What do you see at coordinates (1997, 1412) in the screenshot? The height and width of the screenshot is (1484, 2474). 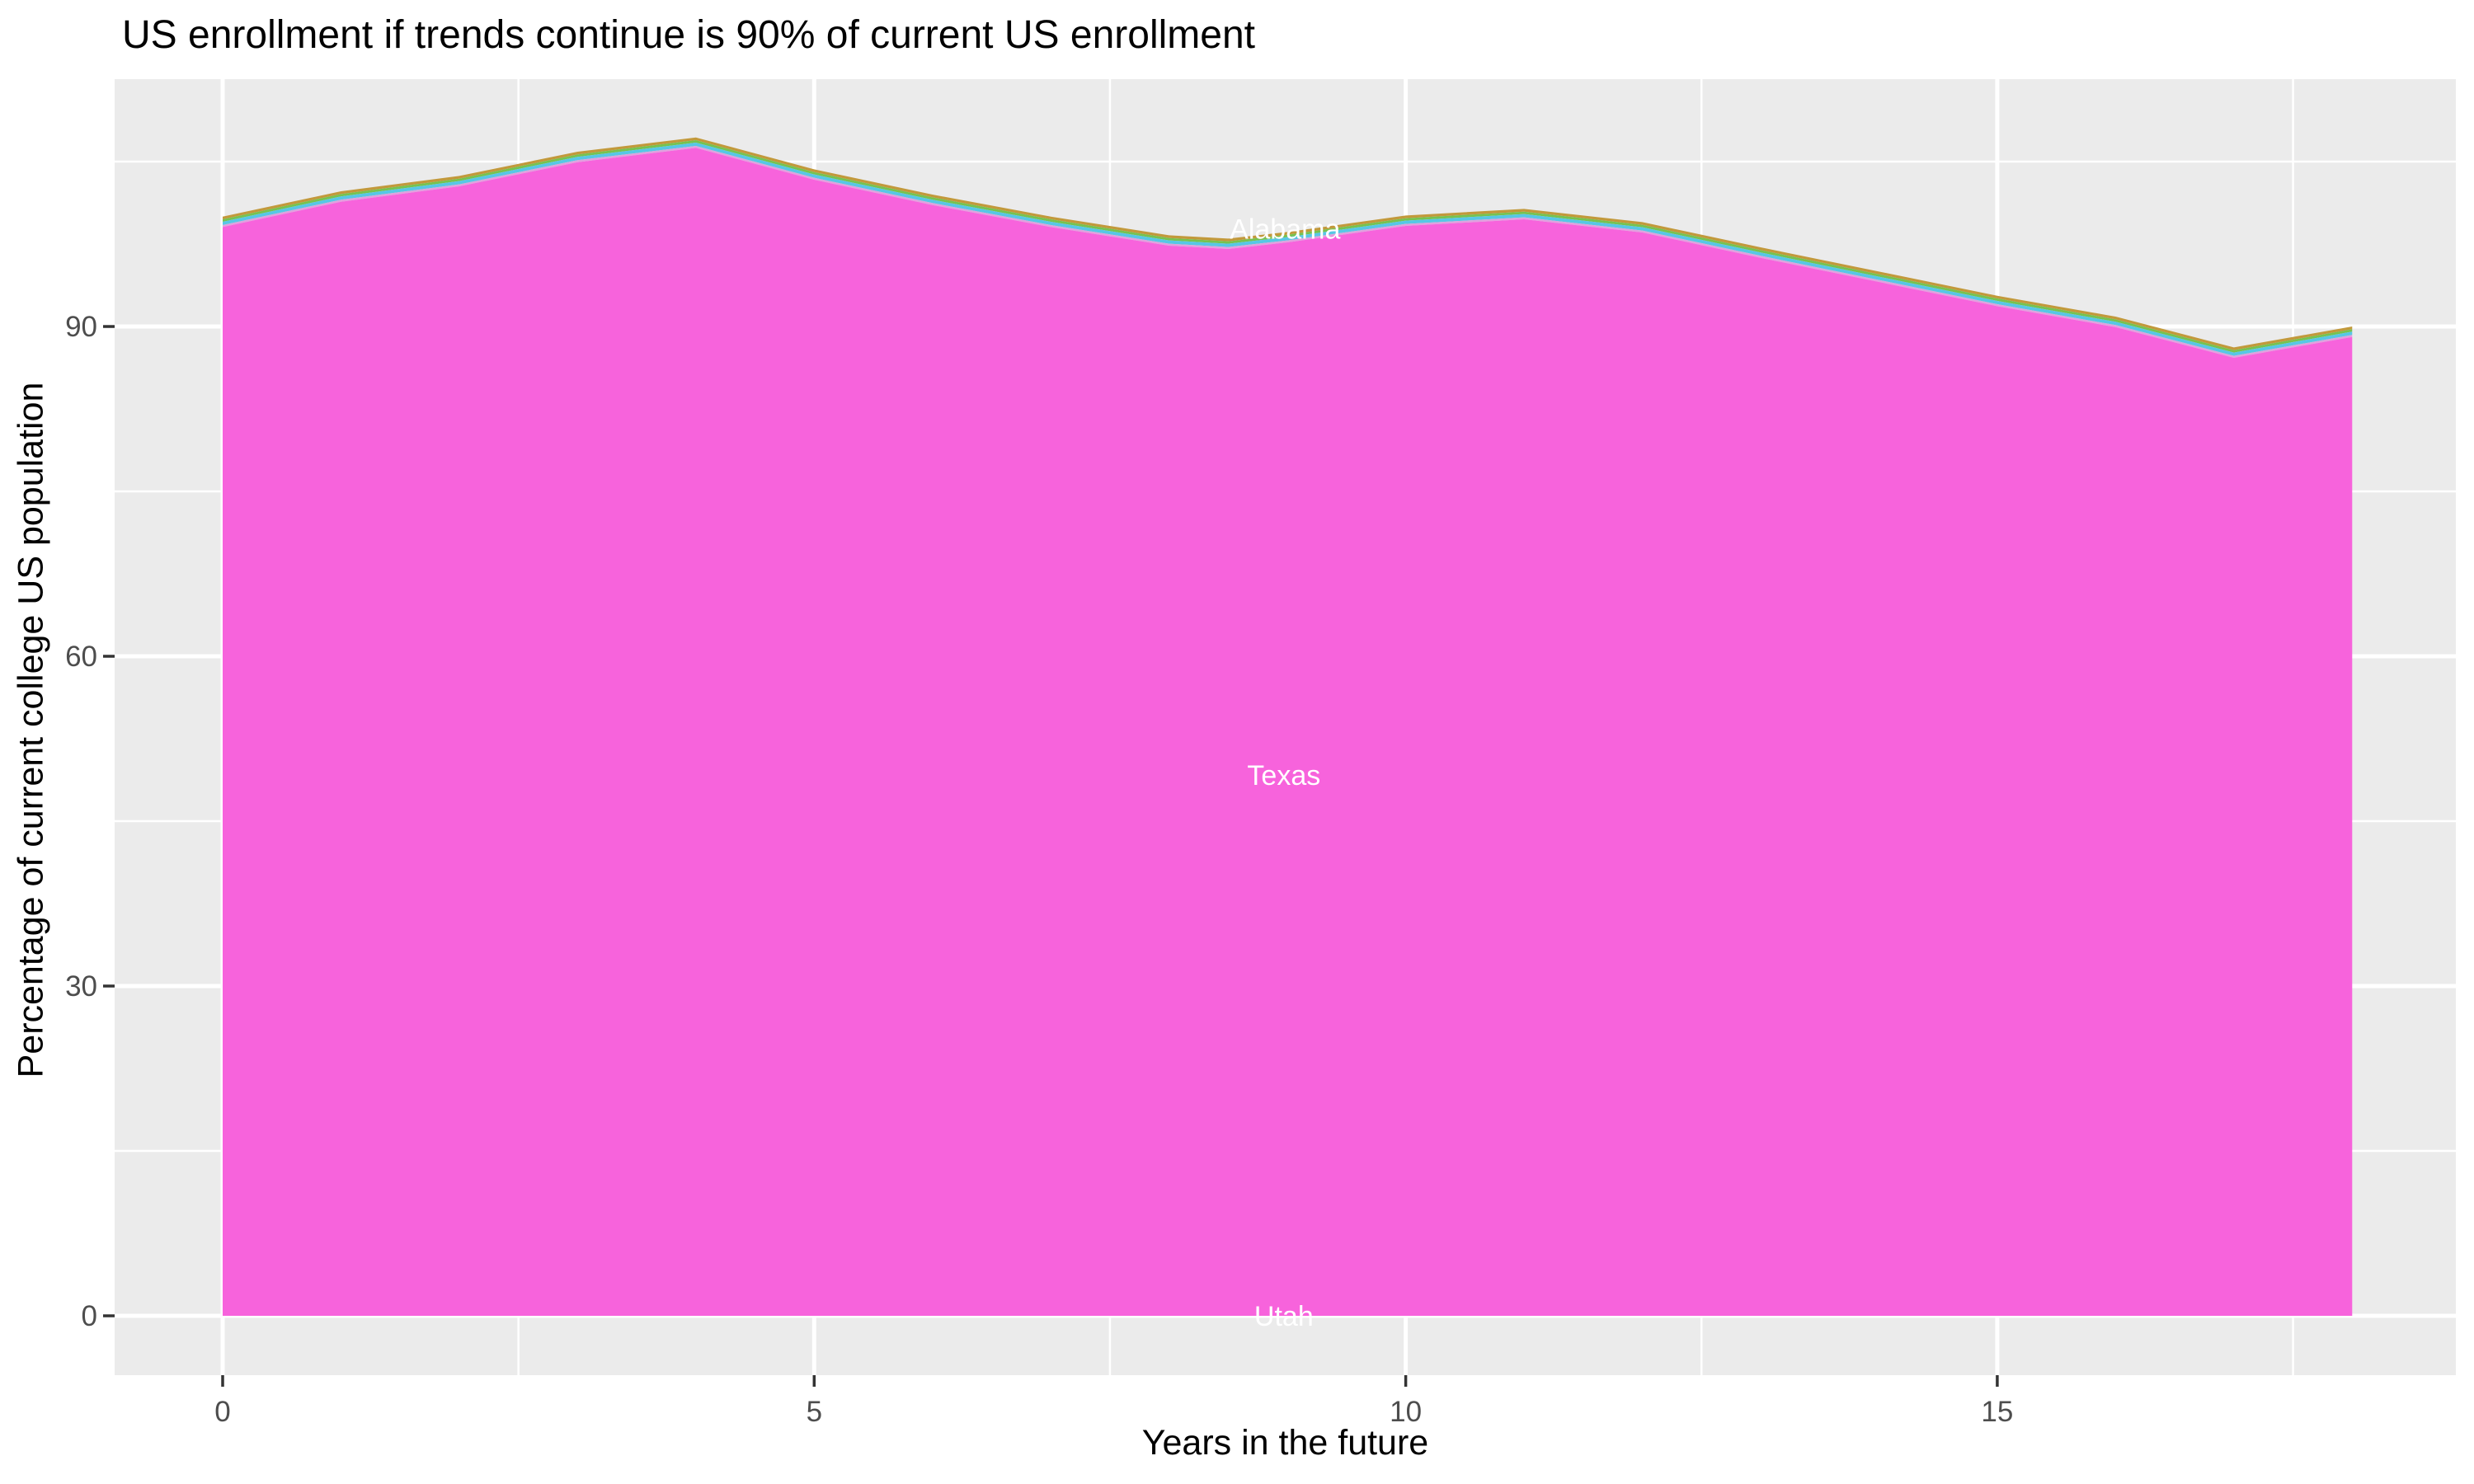 I see `x-tick-label: 15` at bounding box center [1997, 1412].